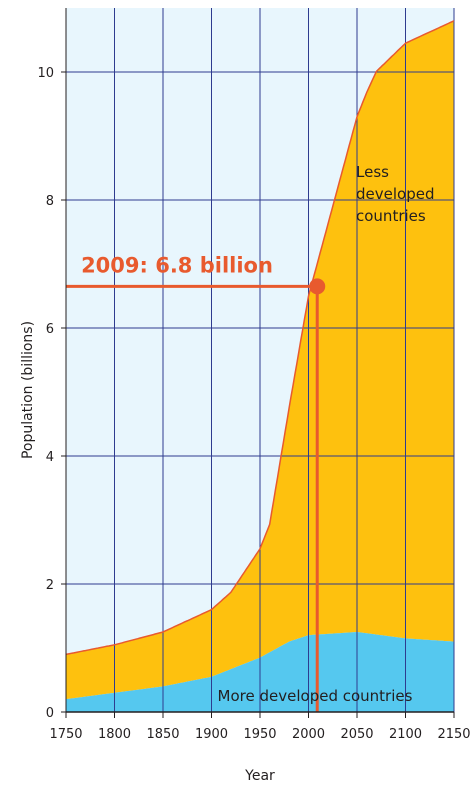 The width and height of the screenshot is (476, 785). What do you see at coordinates (50, 457) in the screenshot?
I see `y-tick-label: 4` at bounding box center [50, 457].